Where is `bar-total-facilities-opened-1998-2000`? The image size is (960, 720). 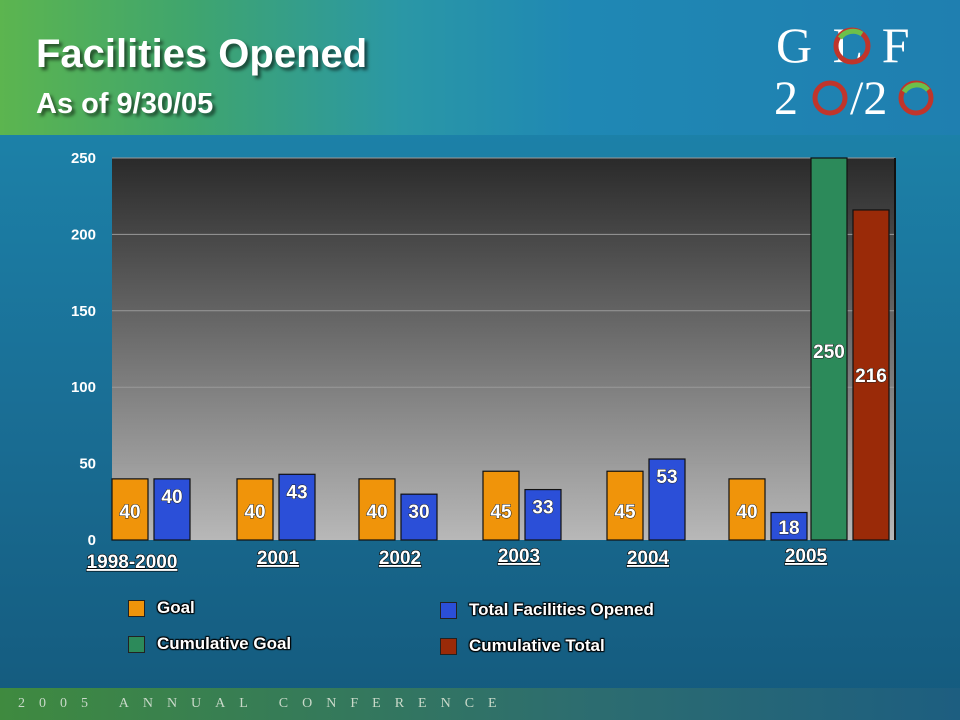
bar-total-facilities-opened-1998-2000 is located at coordinates (172, 509).